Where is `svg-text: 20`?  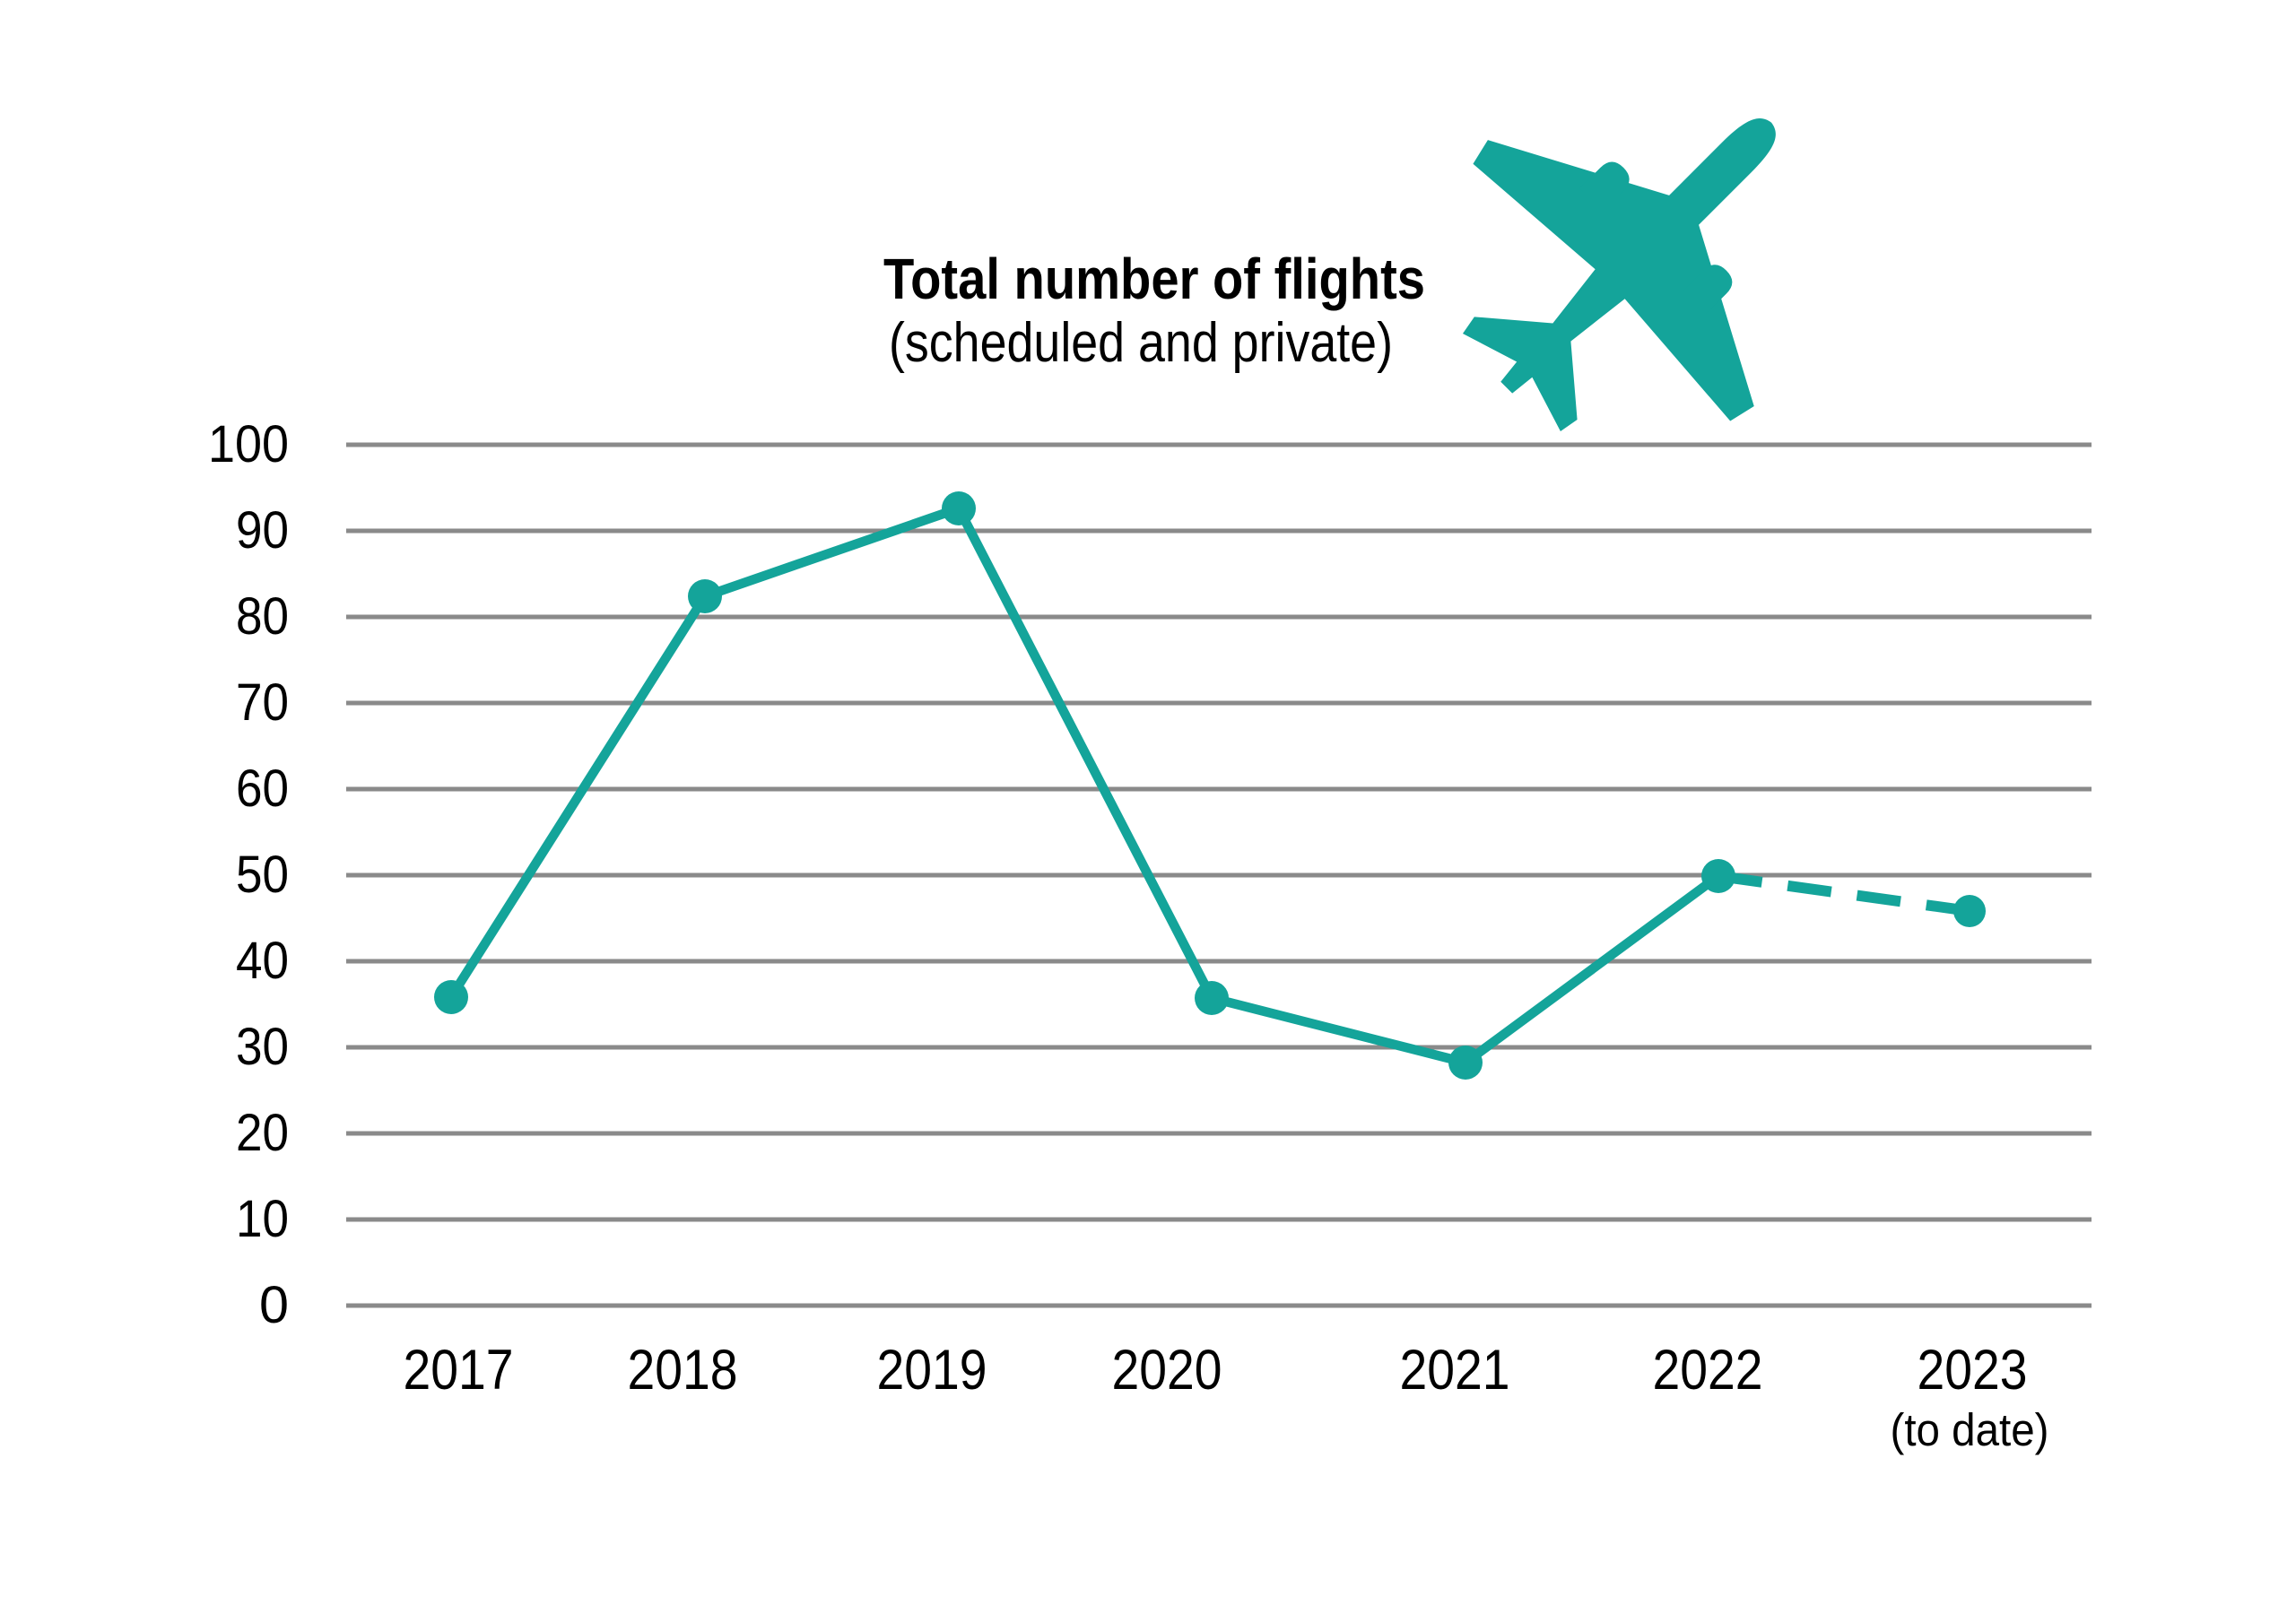 svg-text: 20 is located at coordinates (262, 1133).